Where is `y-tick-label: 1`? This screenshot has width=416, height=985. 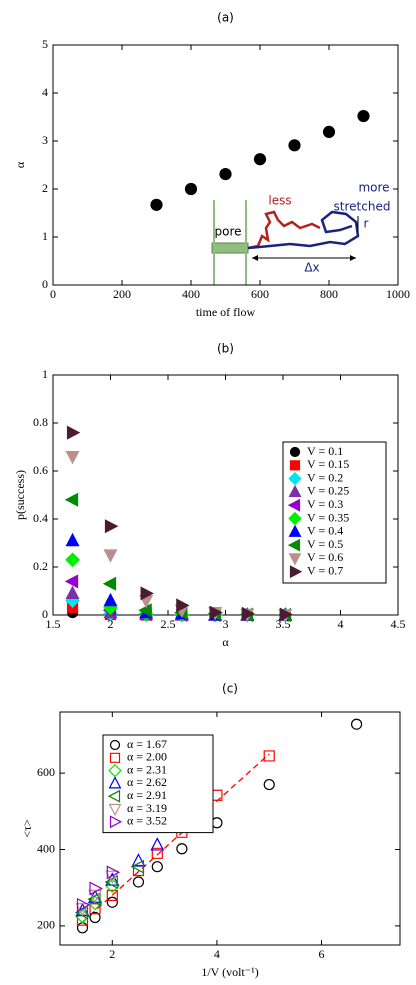 y-tick-label: 1 is located at coordinates (45, 236).